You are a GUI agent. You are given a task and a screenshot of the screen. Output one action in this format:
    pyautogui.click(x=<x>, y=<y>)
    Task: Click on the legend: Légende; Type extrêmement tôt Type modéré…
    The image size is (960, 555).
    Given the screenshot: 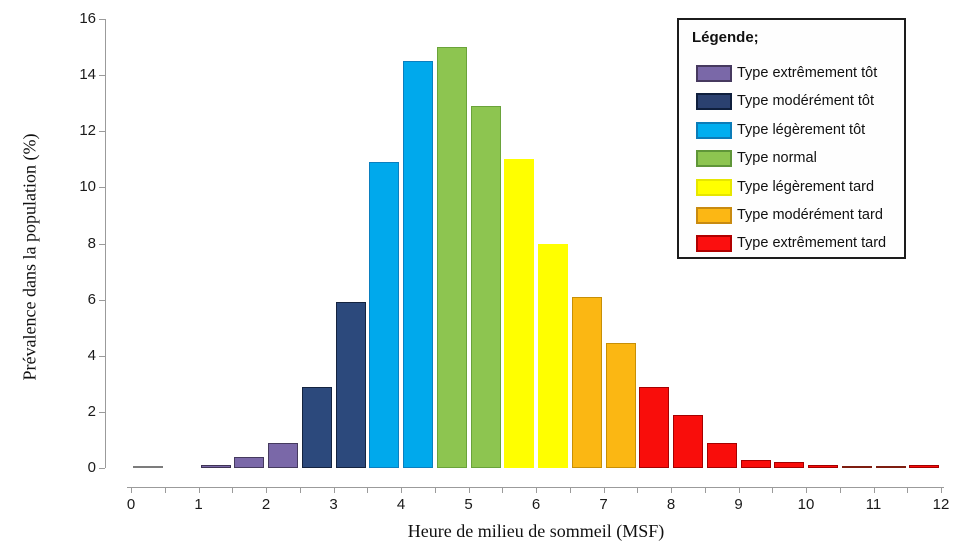 What is the action you would take?
    pyautogui.click(x=791, y=138)
    